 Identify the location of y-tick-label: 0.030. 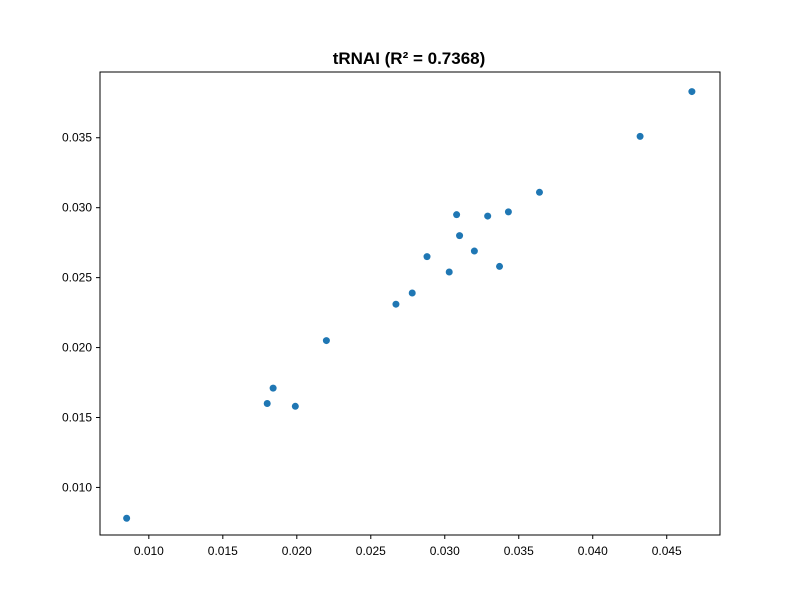
(77, 208).